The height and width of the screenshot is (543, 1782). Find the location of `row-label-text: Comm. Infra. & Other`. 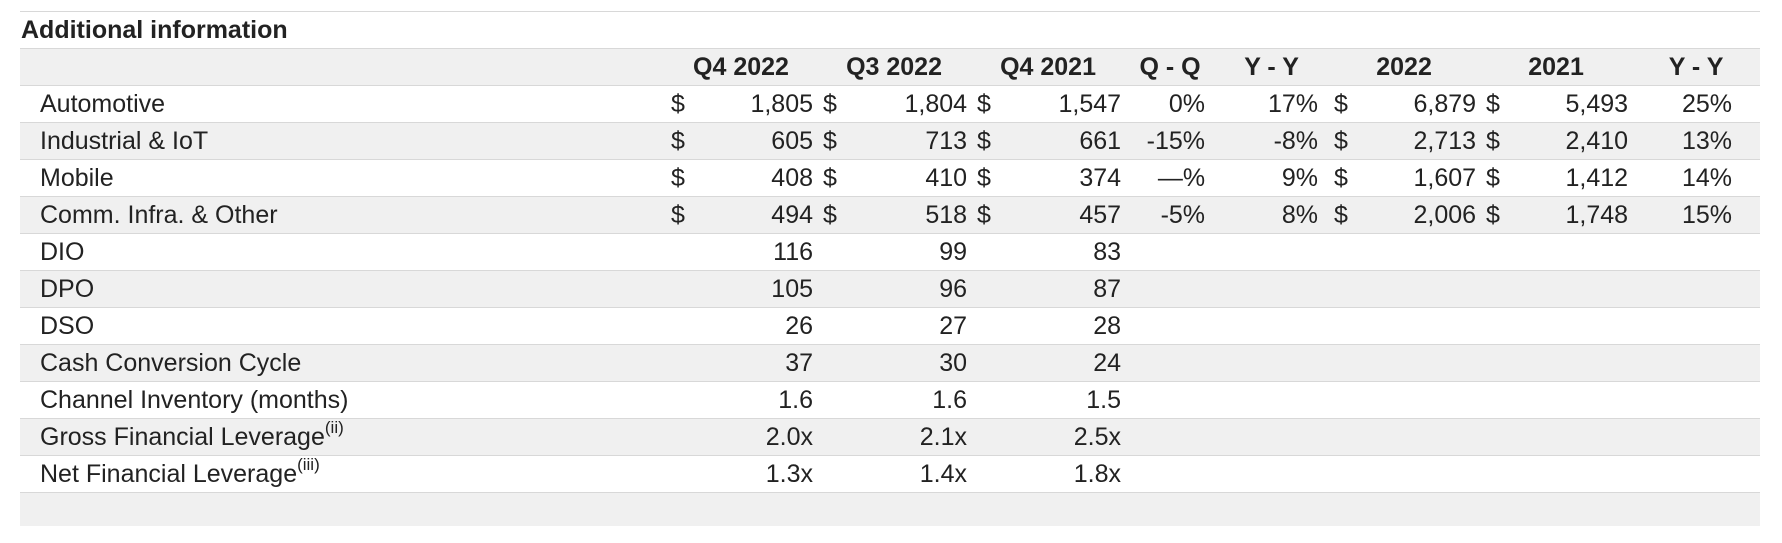

row-label-text: Comm. Infra. & Other is located at coordinates (159, 215).